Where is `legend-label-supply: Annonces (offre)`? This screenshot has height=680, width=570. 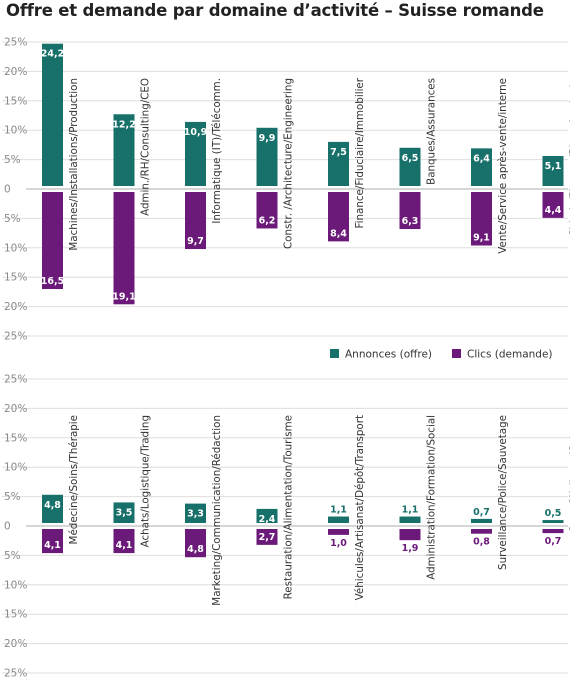
legend-label-supply: Annonces (offre) is located at coordinates (388, 355).